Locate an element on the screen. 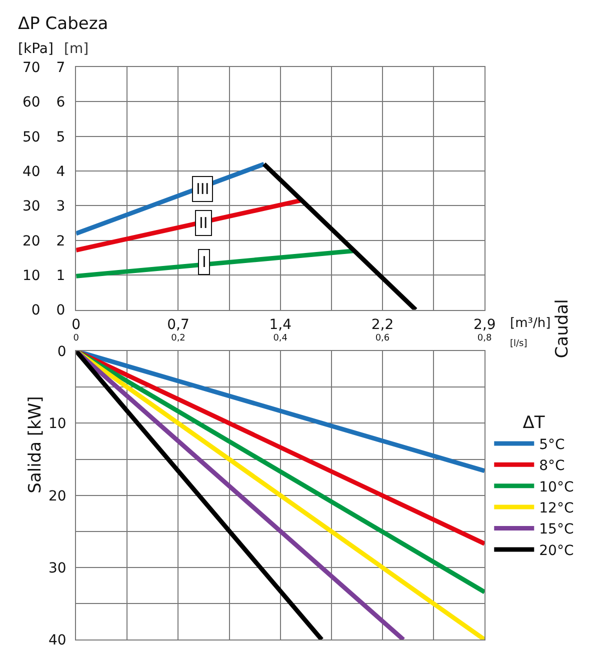  legend-label: 5°C is located at coordinates (552, 444).